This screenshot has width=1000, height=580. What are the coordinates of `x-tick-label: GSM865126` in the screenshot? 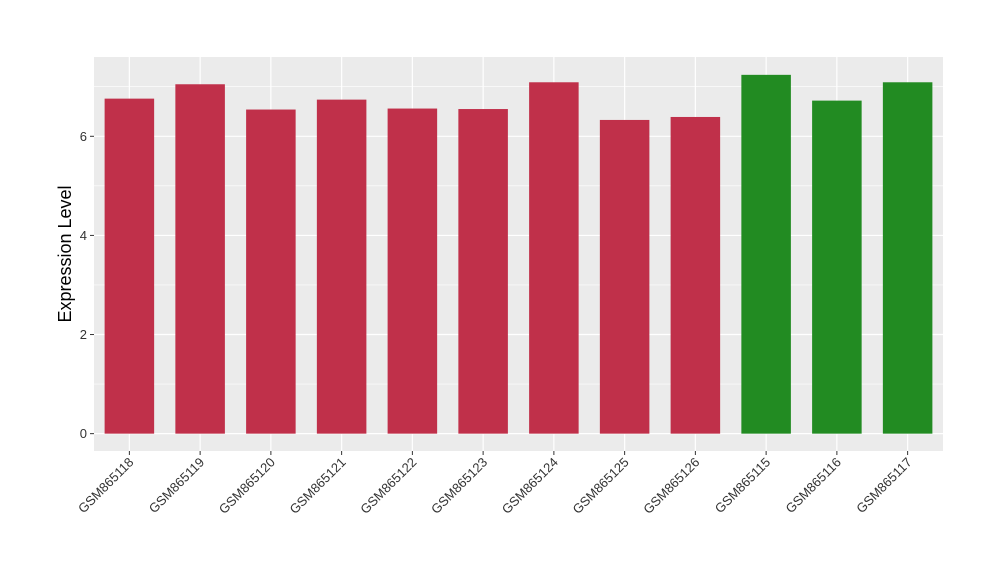 It's located at (671, 486).